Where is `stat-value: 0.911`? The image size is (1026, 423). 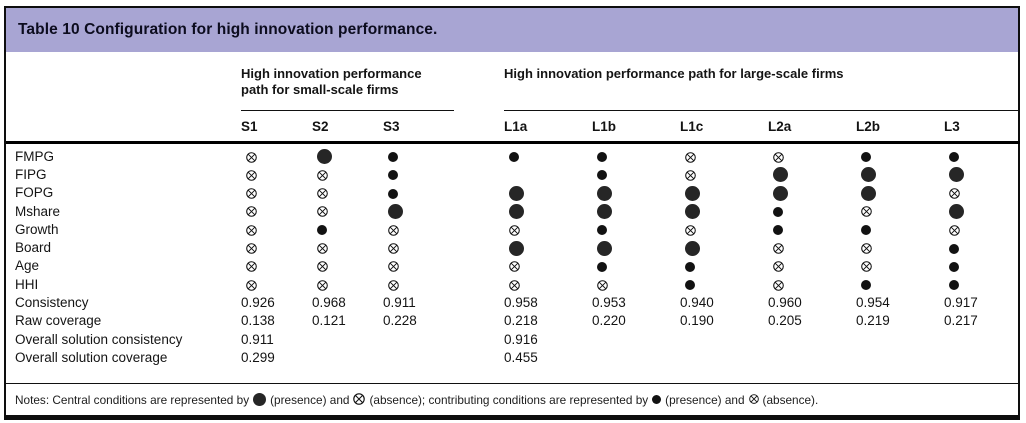 stat-value: 0.911 is located at coordinates (399, 303).